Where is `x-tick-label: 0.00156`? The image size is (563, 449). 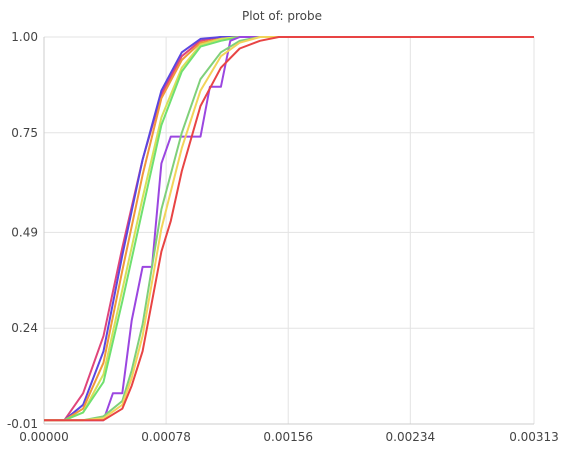
x-tick-label: 0.00156 is located at coordinates (288, 437).